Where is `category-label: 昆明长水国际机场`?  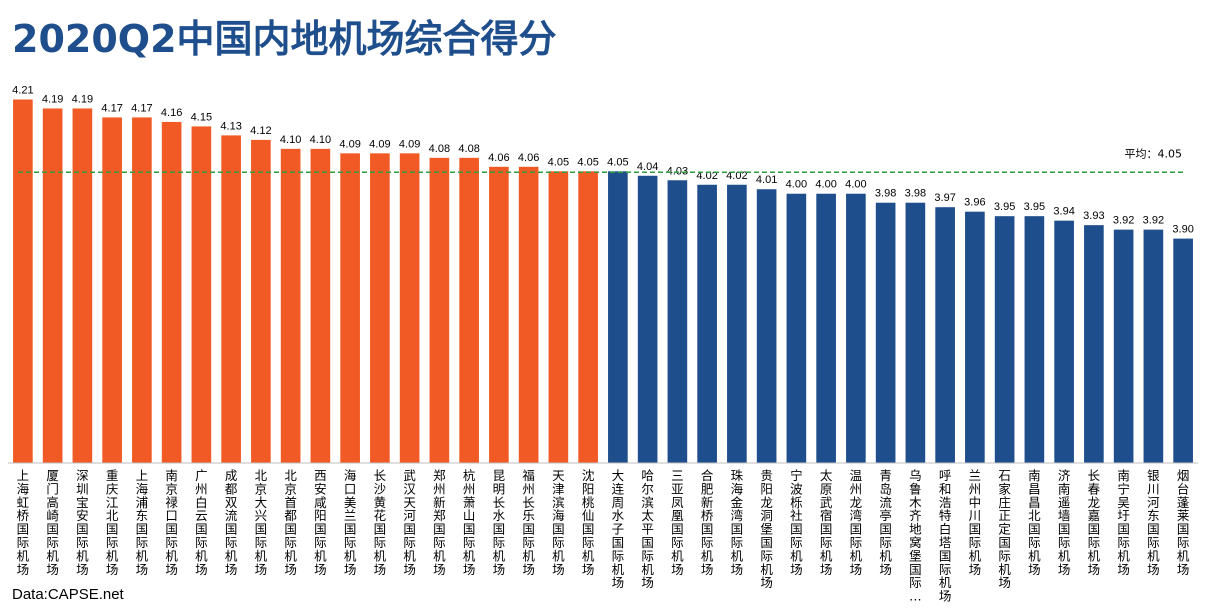
category-label: 昆明长水国际机场 is located at coordinates (499, 522).